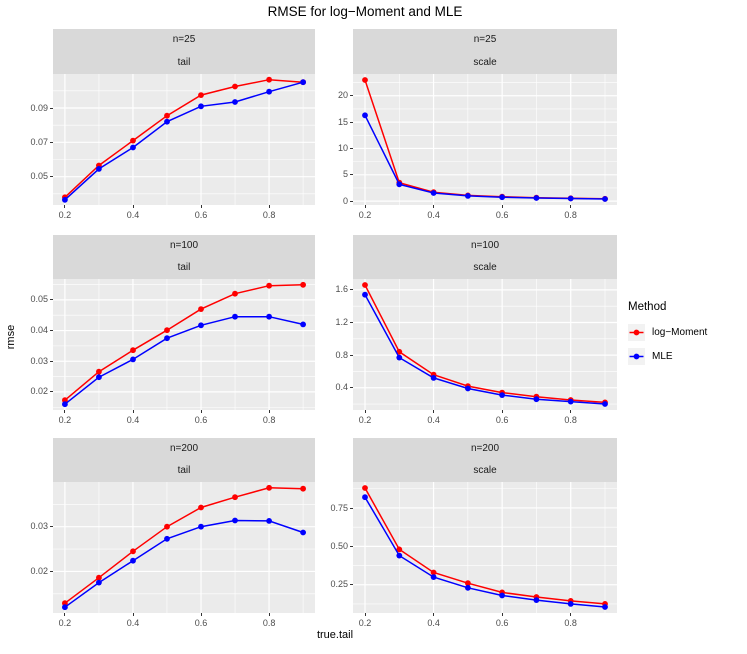  Describe the element at coordinates (39, 141) in the screenshot. I see `y-tick-label: 0.07` at that location.